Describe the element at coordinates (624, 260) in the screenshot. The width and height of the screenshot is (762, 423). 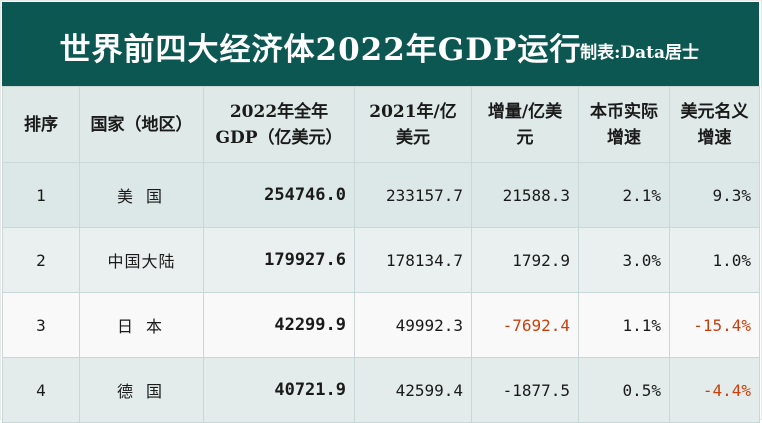
I see `real-growth-cell: 3.0%` at that location.